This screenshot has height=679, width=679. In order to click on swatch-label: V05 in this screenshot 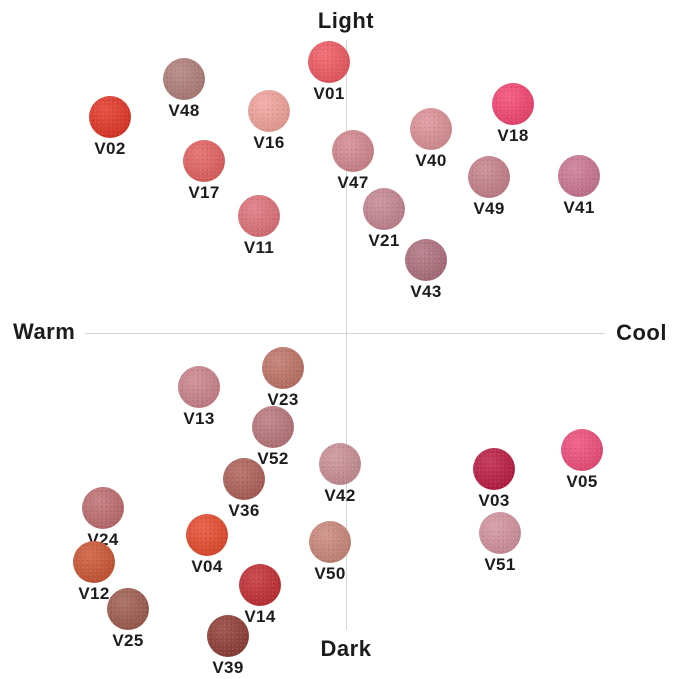, I will do `click(582, 481)`.